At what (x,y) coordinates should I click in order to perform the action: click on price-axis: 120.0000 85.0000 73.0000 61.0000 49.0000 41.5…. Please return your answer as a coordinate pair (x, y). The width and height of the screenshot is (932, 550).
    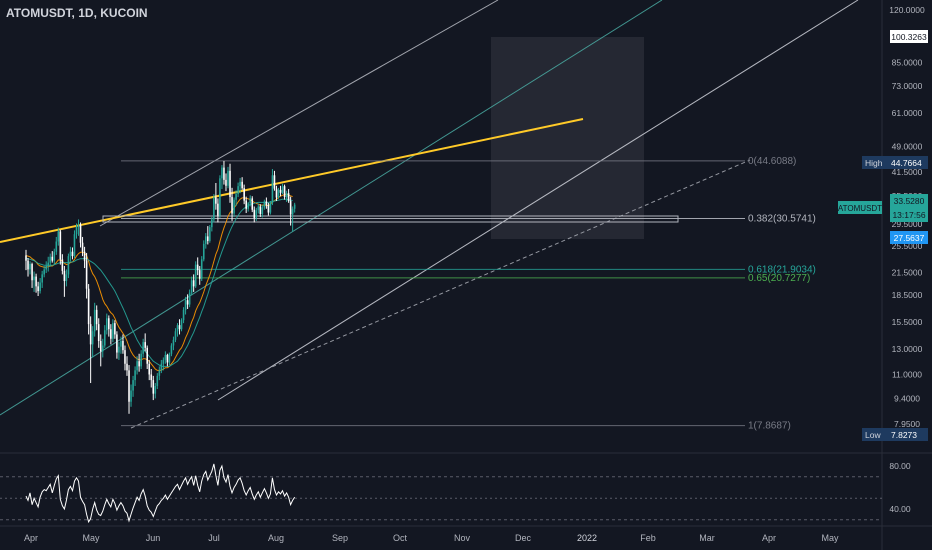
    Looking at the image, I should click on (907, 217).